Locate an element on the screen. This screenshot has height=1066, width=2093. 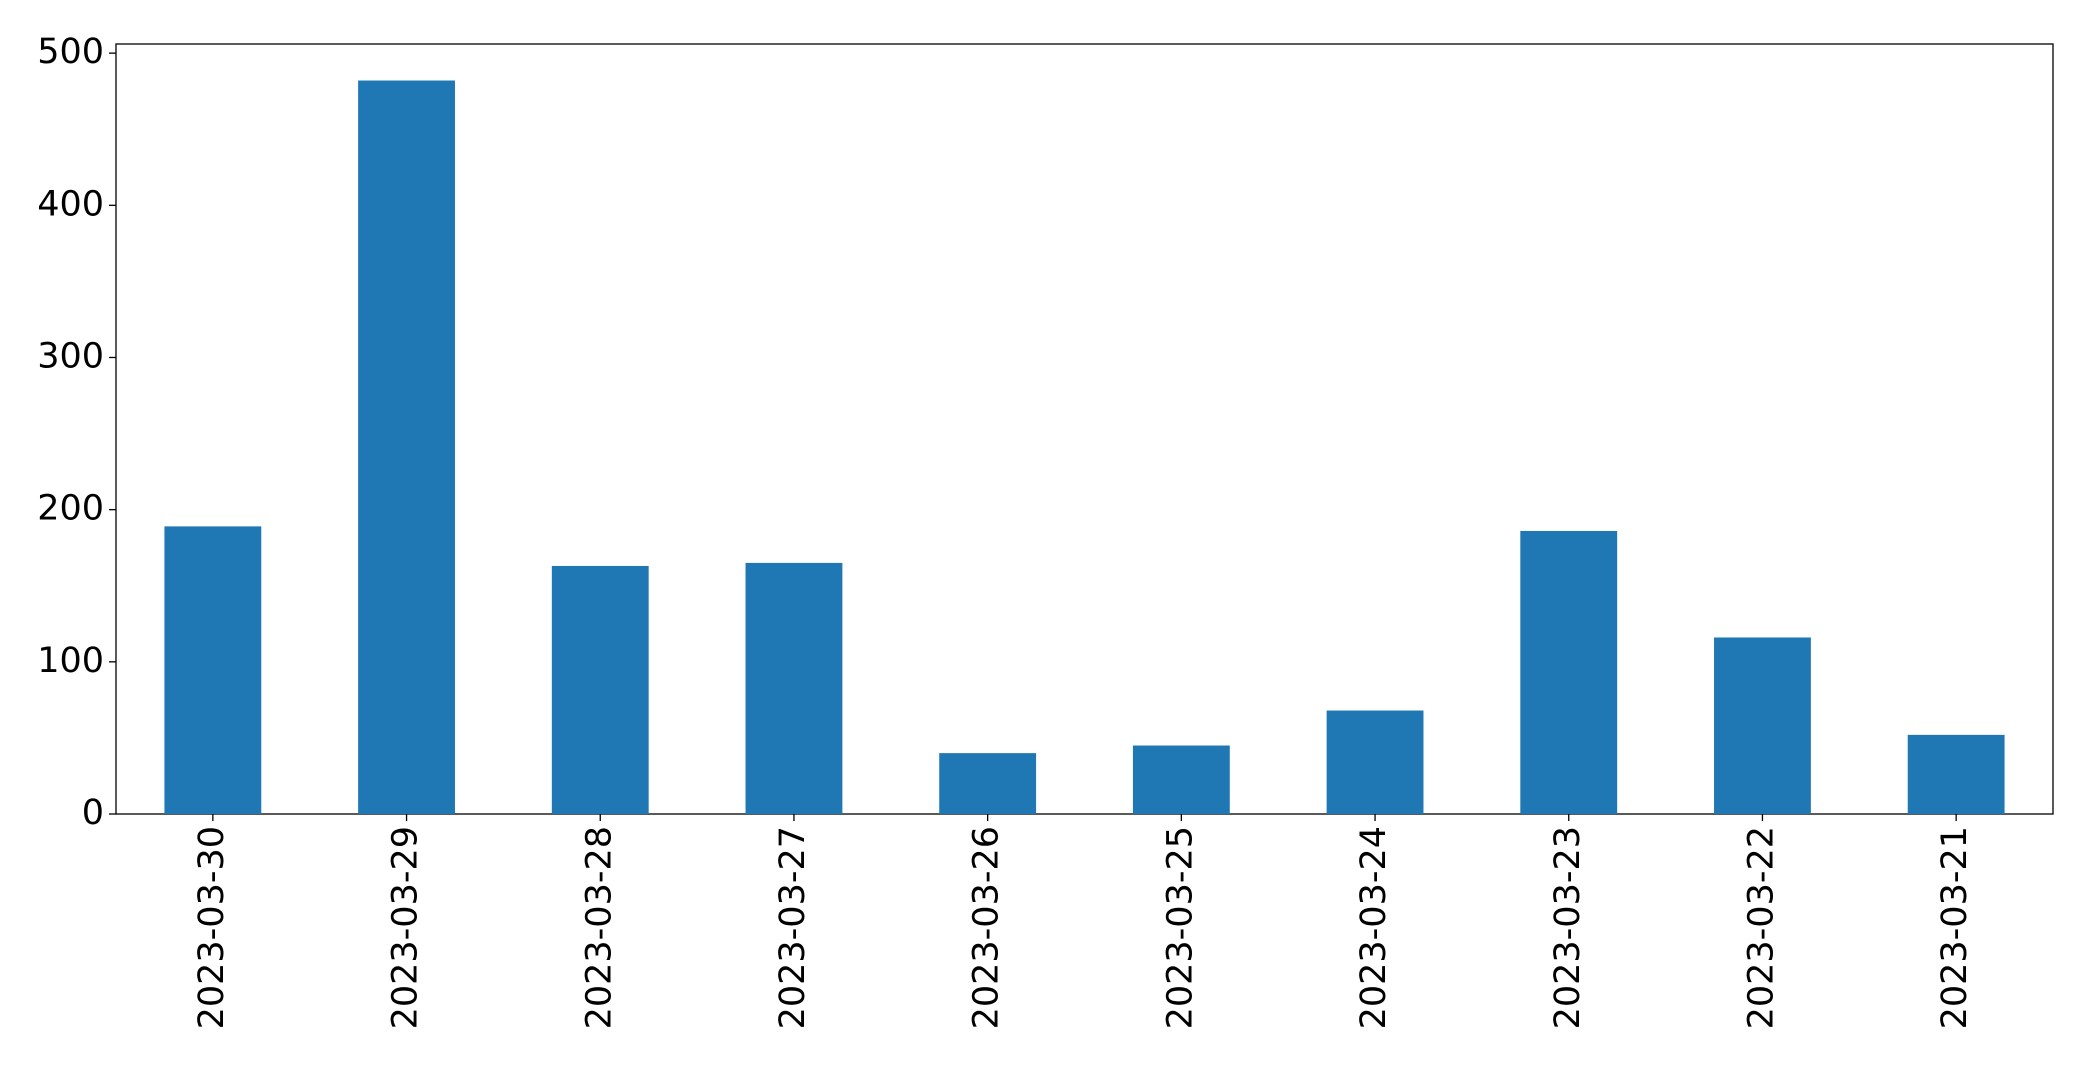
x-tick-label: 2023-03-23 is located at coordinates (1568, 927).